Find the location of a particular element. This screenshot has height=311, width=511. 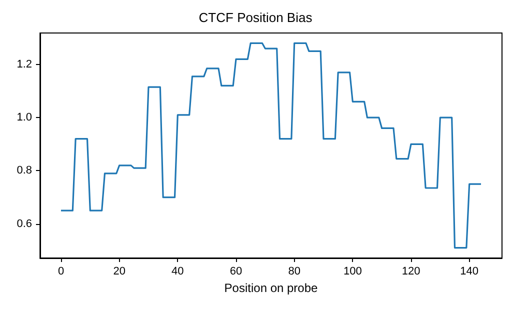

y-tick-label: 0.8 is located at coordinates (24, 170).